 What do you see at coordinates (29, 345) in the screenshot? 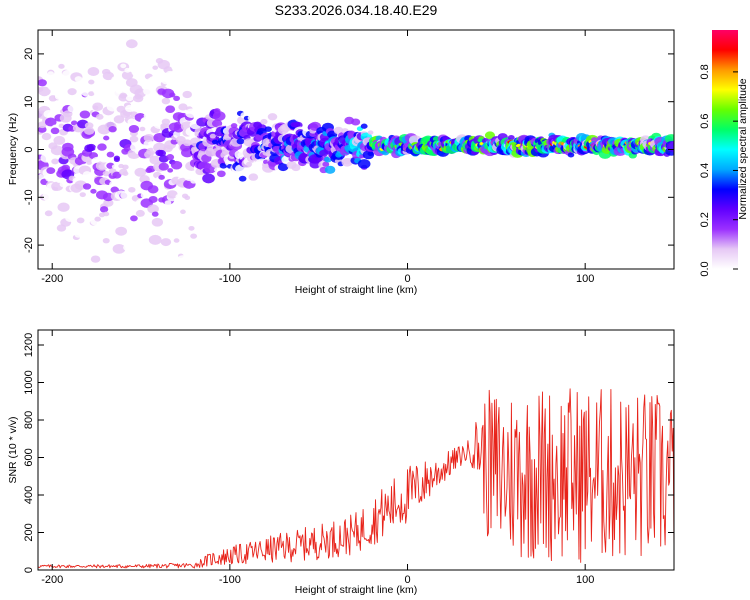
I see `snr-ytick-label: 1200` at bounding box center [29, 345].